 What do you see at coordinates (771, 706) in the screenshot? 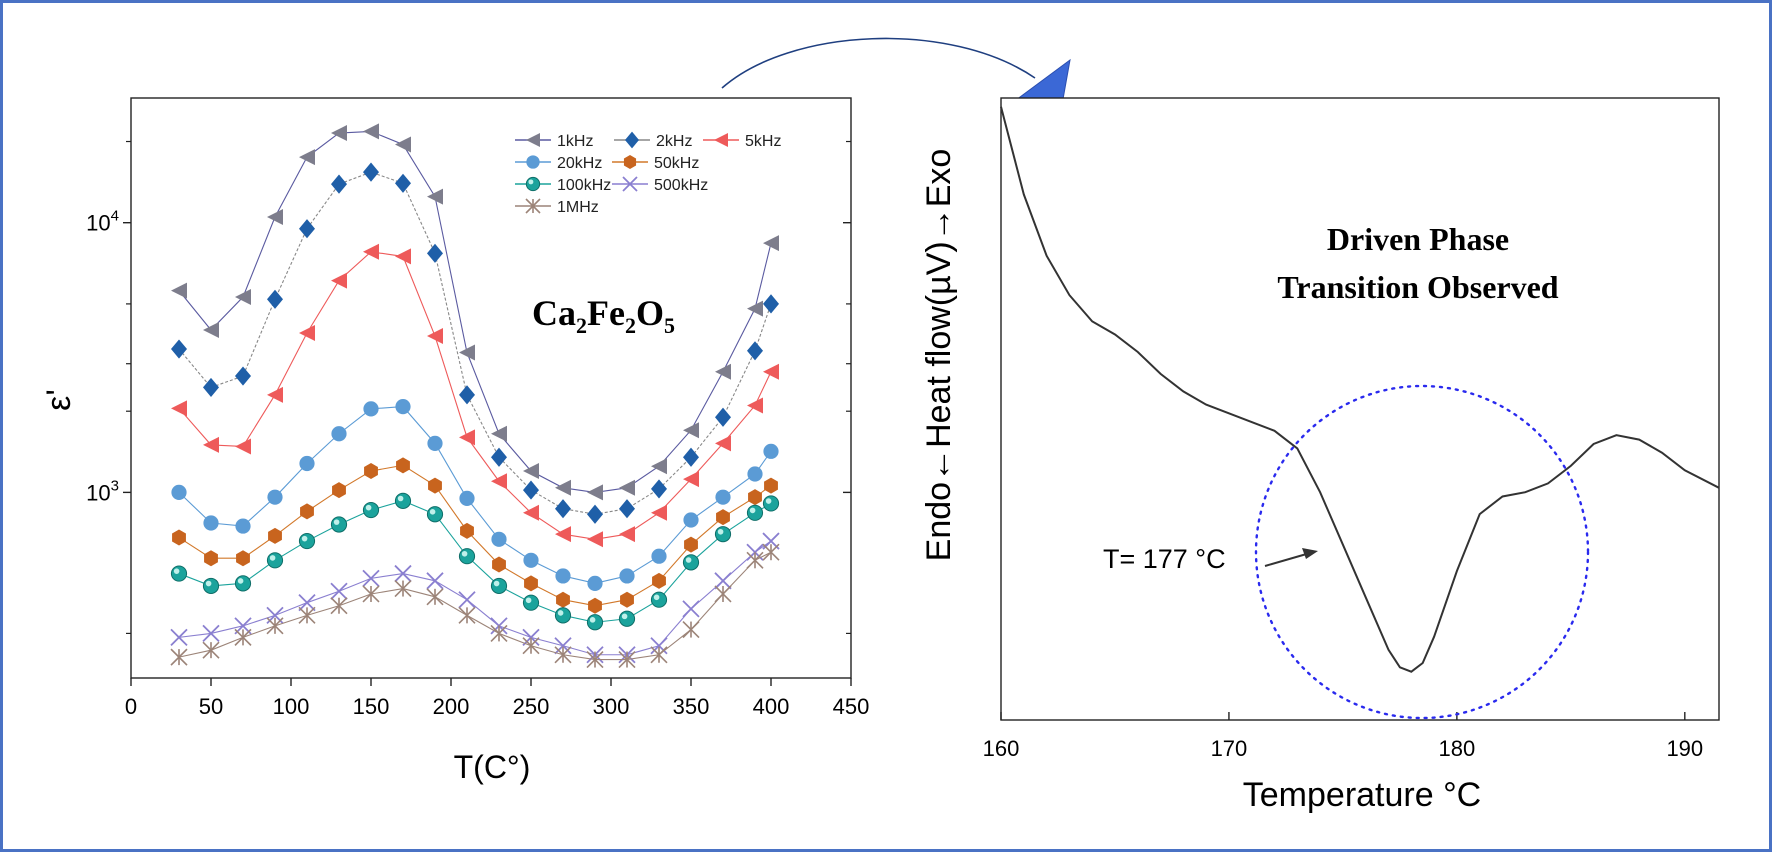
I see `left-x-tick-label: 400` at bounding box center [771, 706].